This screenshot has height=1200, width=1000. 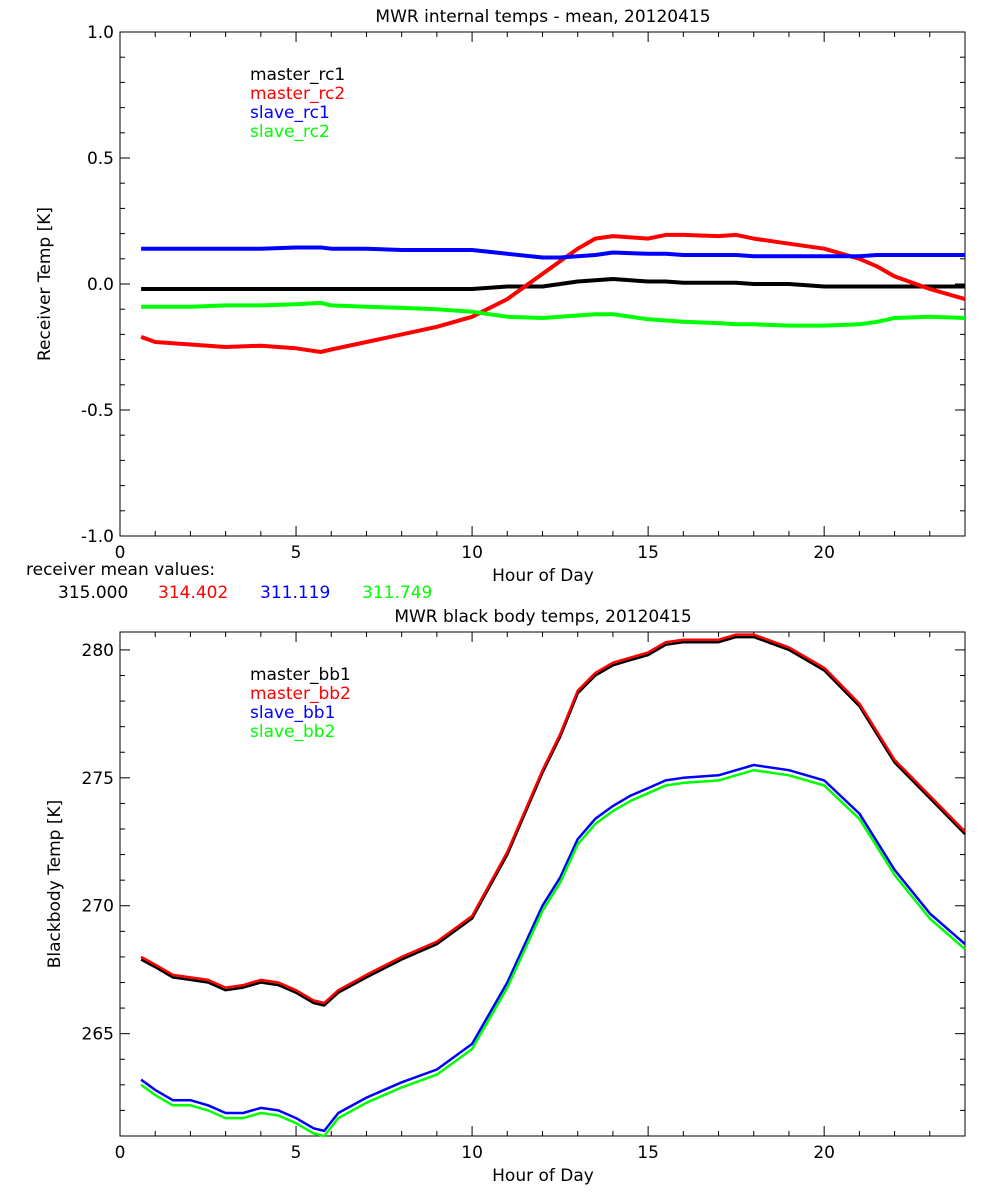 What do you see at coordinates (542, 617) in the screenshot?
I see `chart-title: MWR black body temps, 20120415` at bounding box center [542, 617].